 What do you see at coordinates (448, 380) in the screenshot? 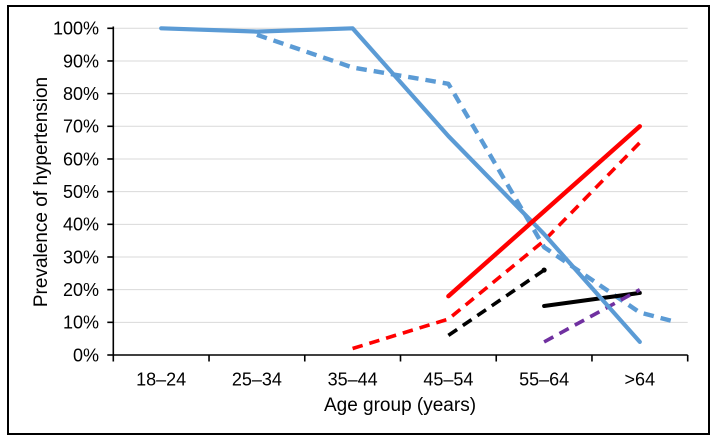
I see `x-tick-label: 45–54` at bounding box center [448, 380].